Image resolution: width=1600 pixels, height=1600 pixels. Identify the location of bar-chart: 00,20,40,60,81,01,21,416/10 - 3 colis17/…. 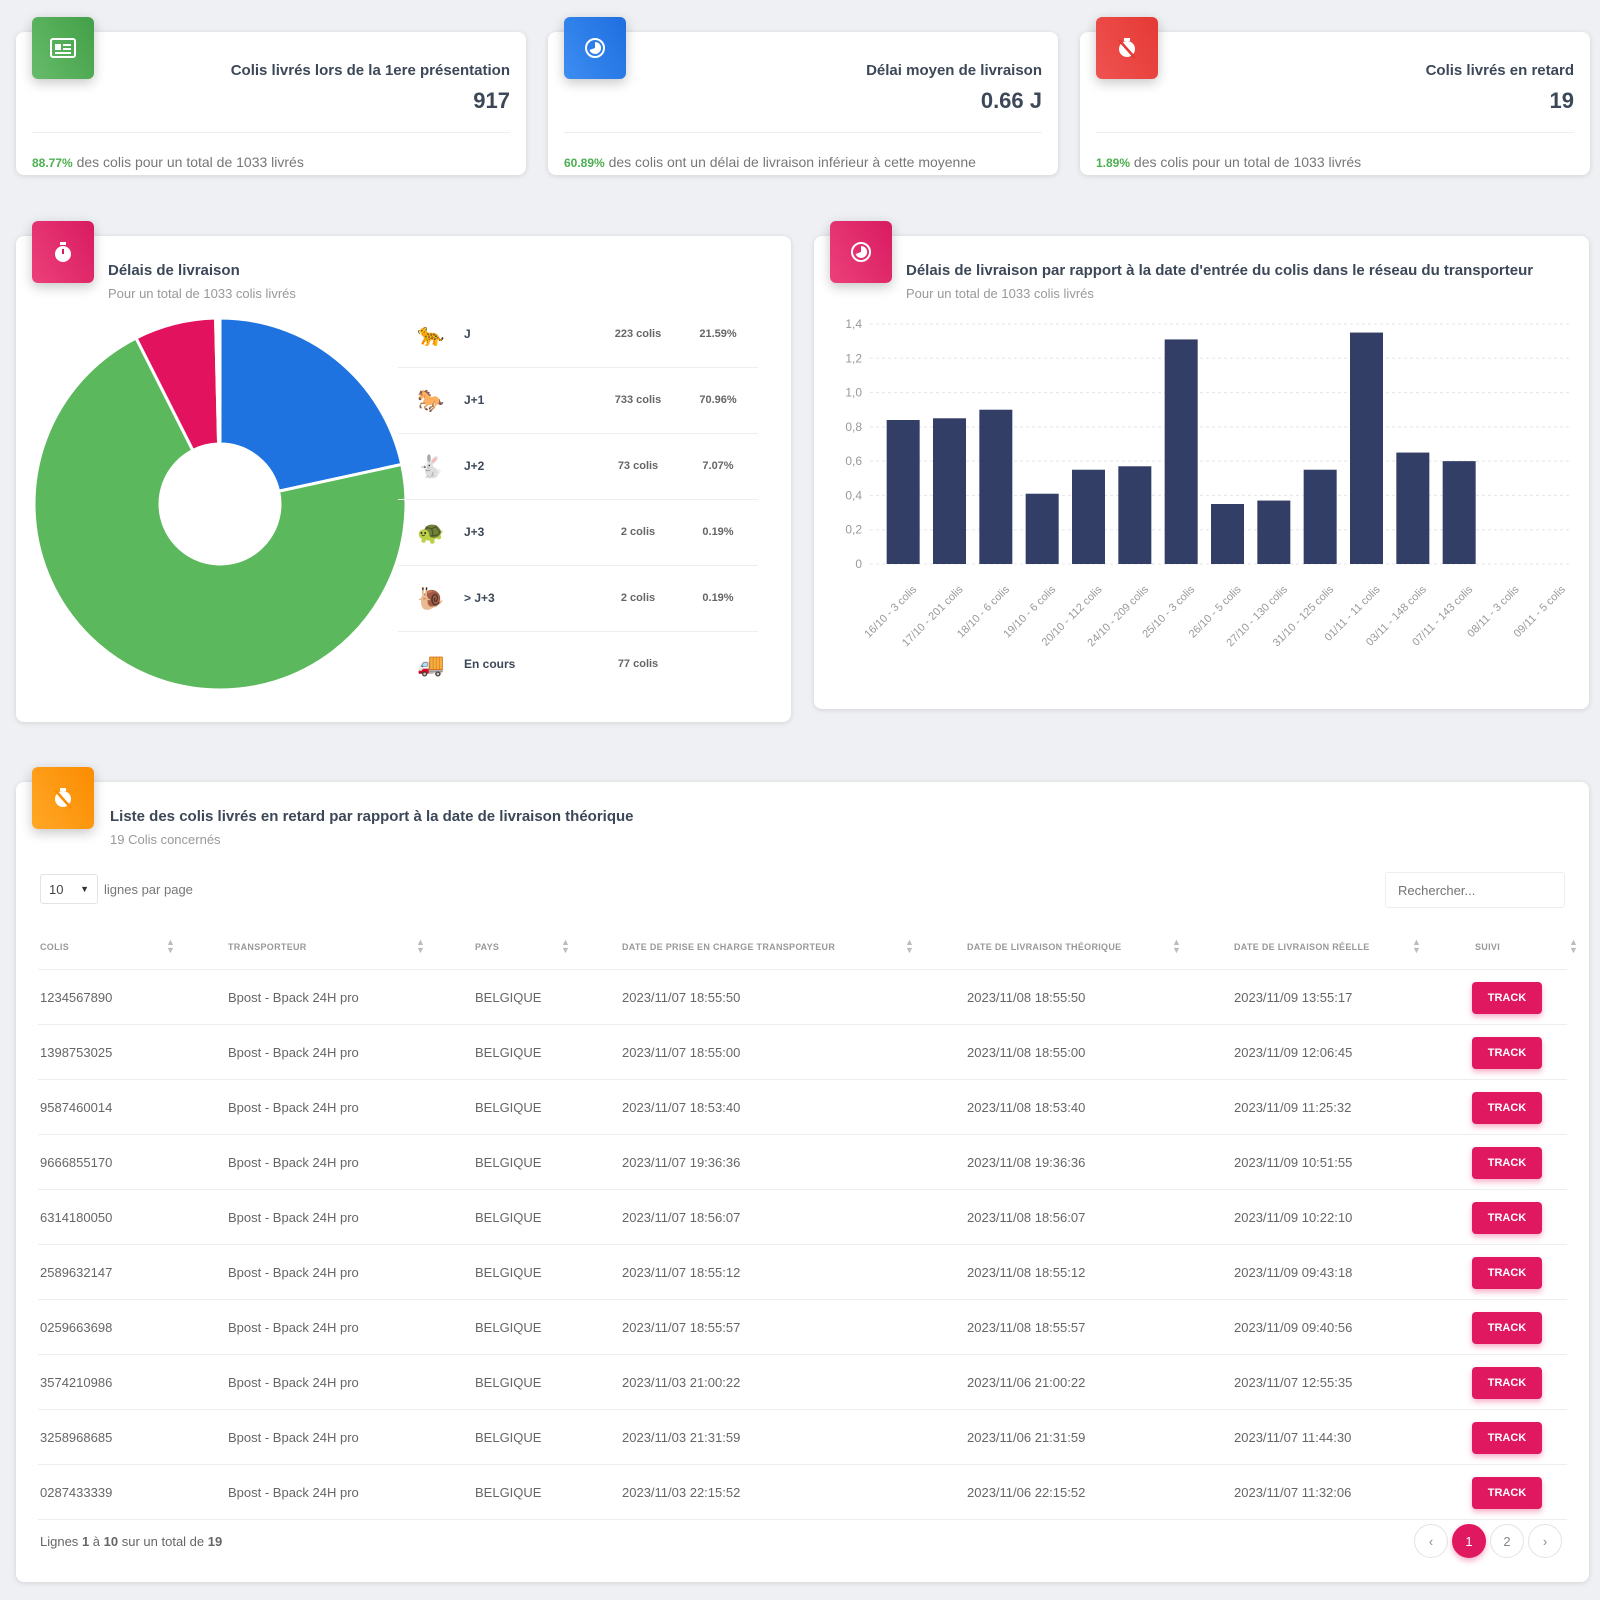
(1207, 483).